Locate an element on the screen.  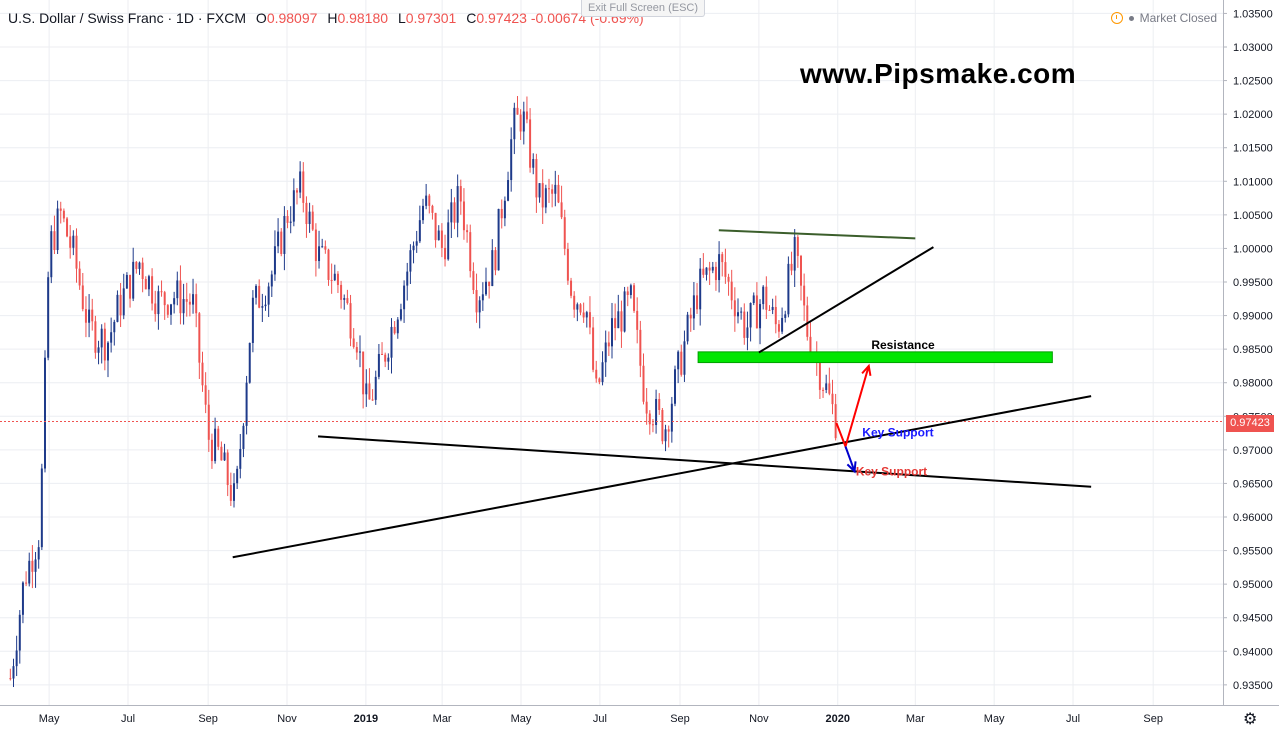
y-tick-label: 0.98500 is located at coordinates (1253, 350).